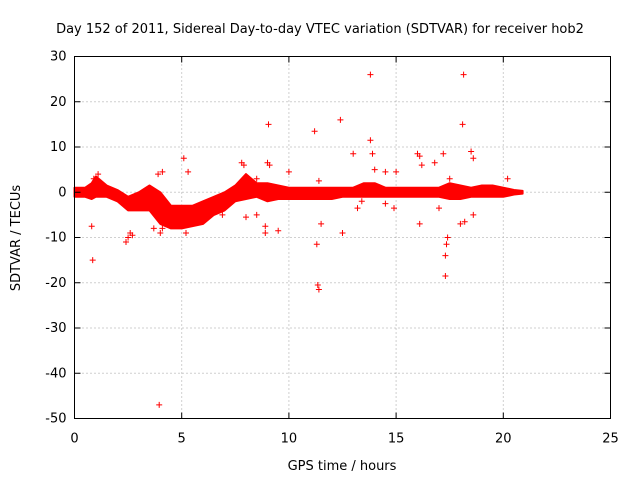  Describe the element at coordinates (58, 147) in the screenshot. I see `y-tick-label: 10` at that location.